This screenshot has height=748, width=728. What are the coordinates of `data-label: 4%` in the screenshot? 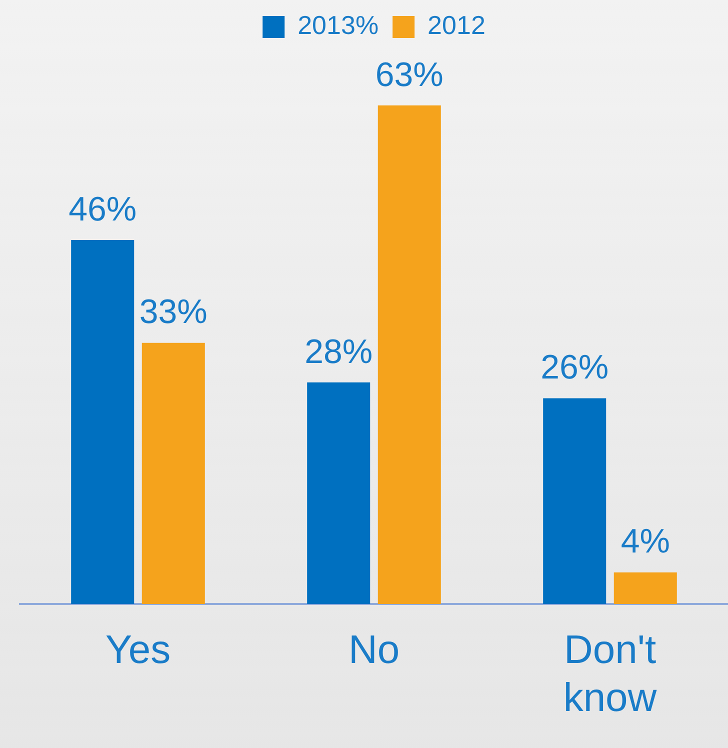 It's located at (645, 541).